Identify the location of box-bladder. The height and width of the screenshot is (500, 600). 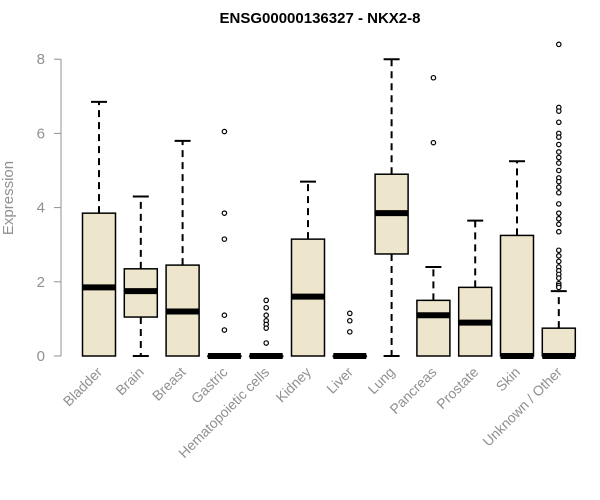
(99, 228).